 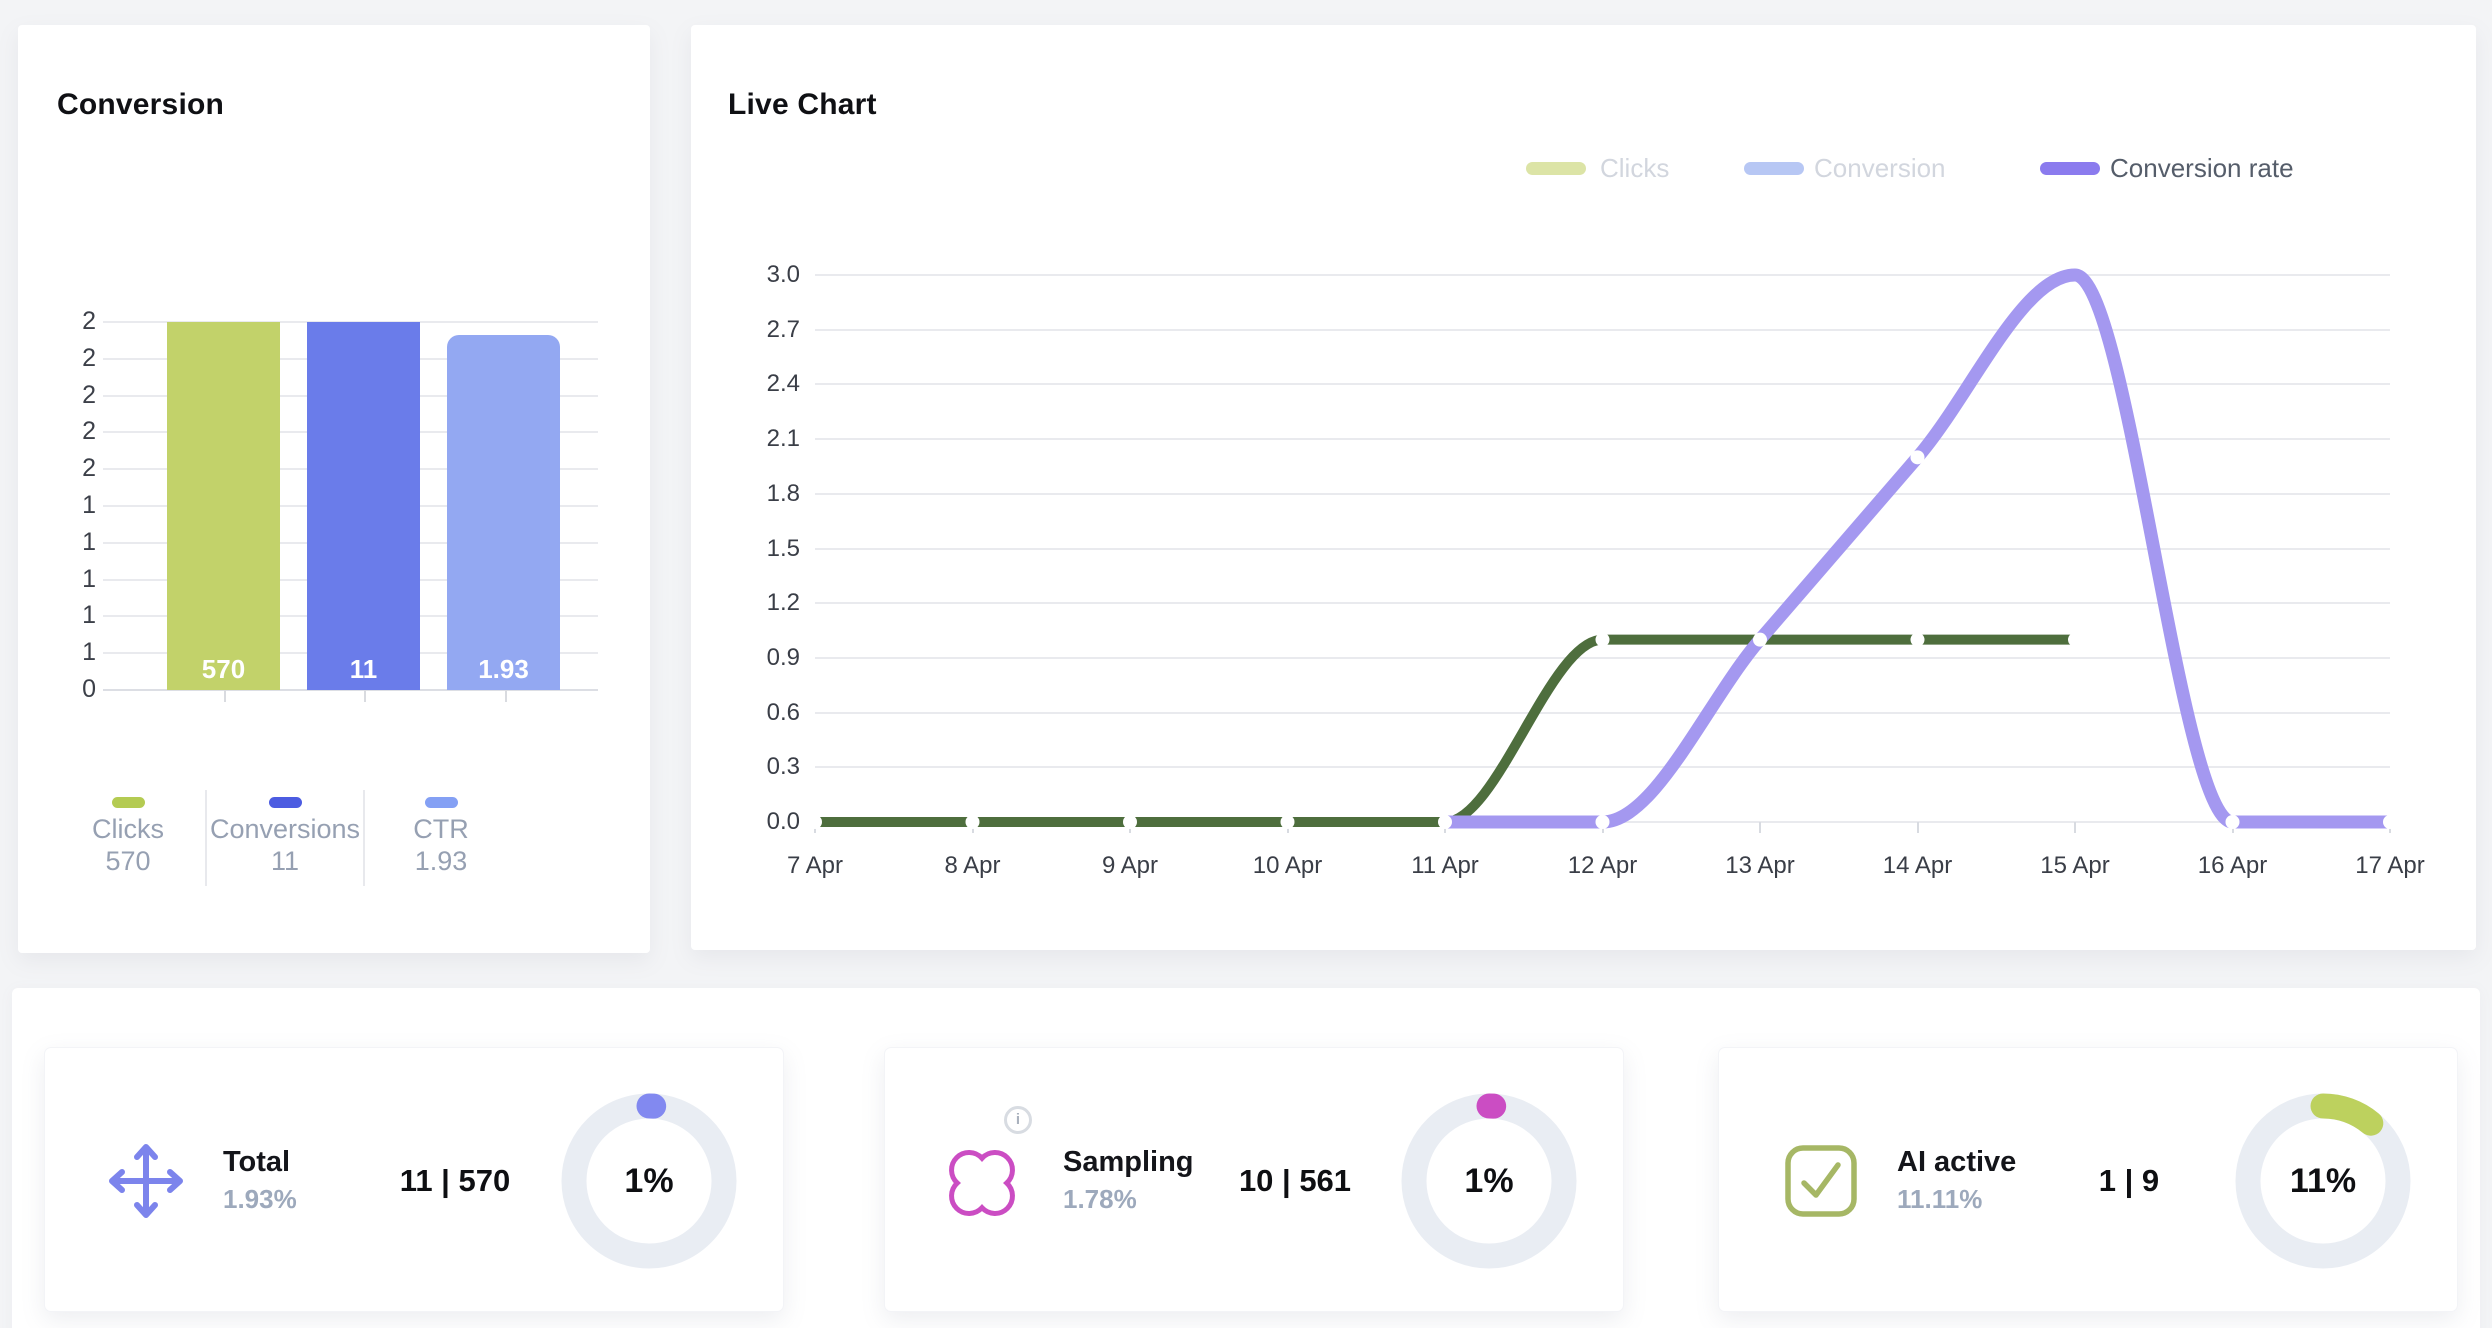 What do you see at coordinates (783, 439) in the screenshot?
I see `live-y-tick-label: 2.1` at bounding box center [783, 439].